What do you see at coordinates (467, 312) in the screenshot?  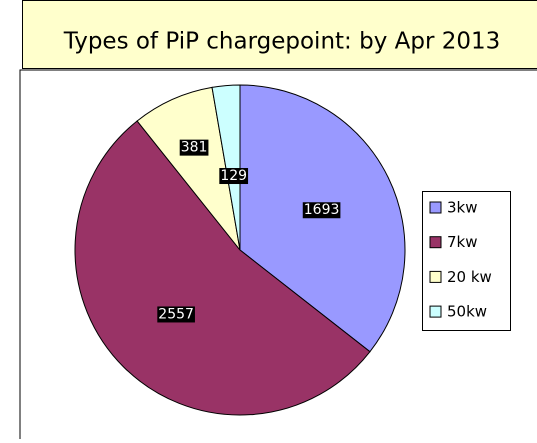 I see `legend-label: 50kw` at bounding box center [467, 312].